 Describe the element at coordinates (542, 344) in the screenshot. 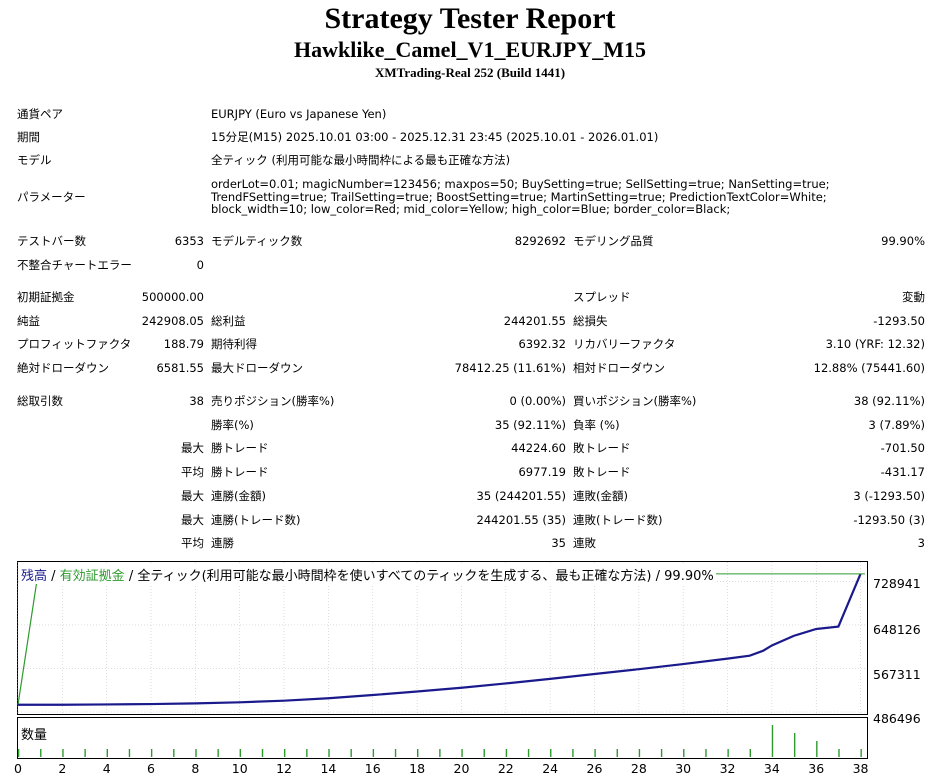

I see `payoff-value: 6392.32` at that location.